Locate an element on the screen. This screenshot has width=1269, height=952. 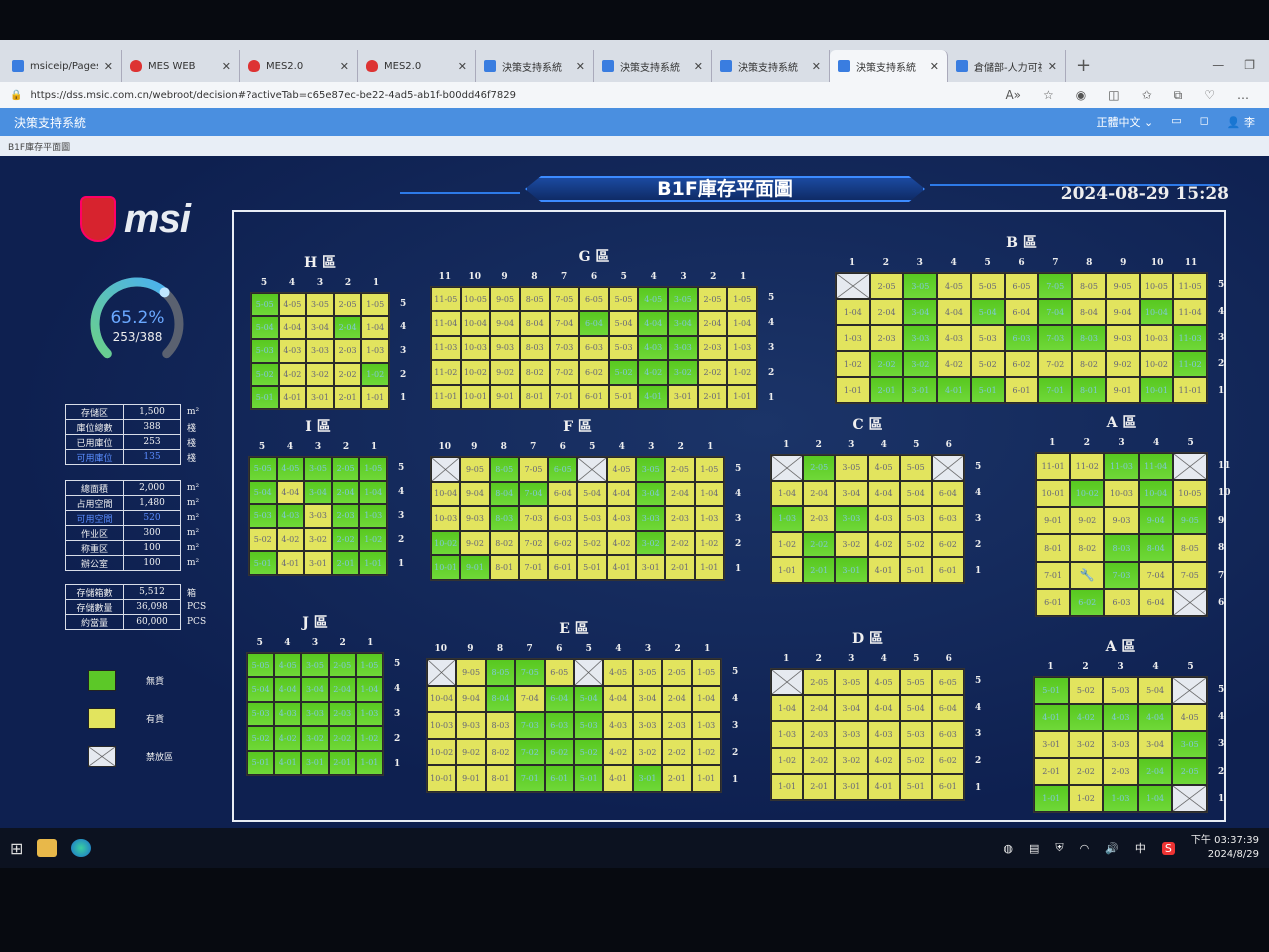
restore-button: ❐ is located at coordinates (1249, 65).